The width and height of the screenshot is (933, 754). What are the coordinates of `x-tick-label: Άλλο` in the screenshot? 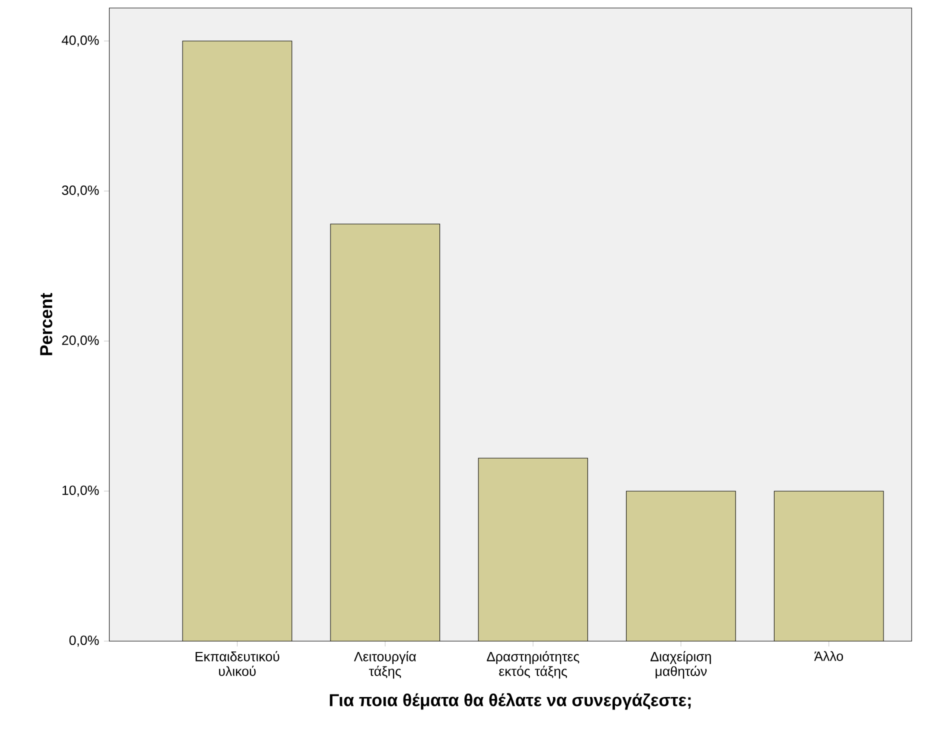 It's located at (829, 655).